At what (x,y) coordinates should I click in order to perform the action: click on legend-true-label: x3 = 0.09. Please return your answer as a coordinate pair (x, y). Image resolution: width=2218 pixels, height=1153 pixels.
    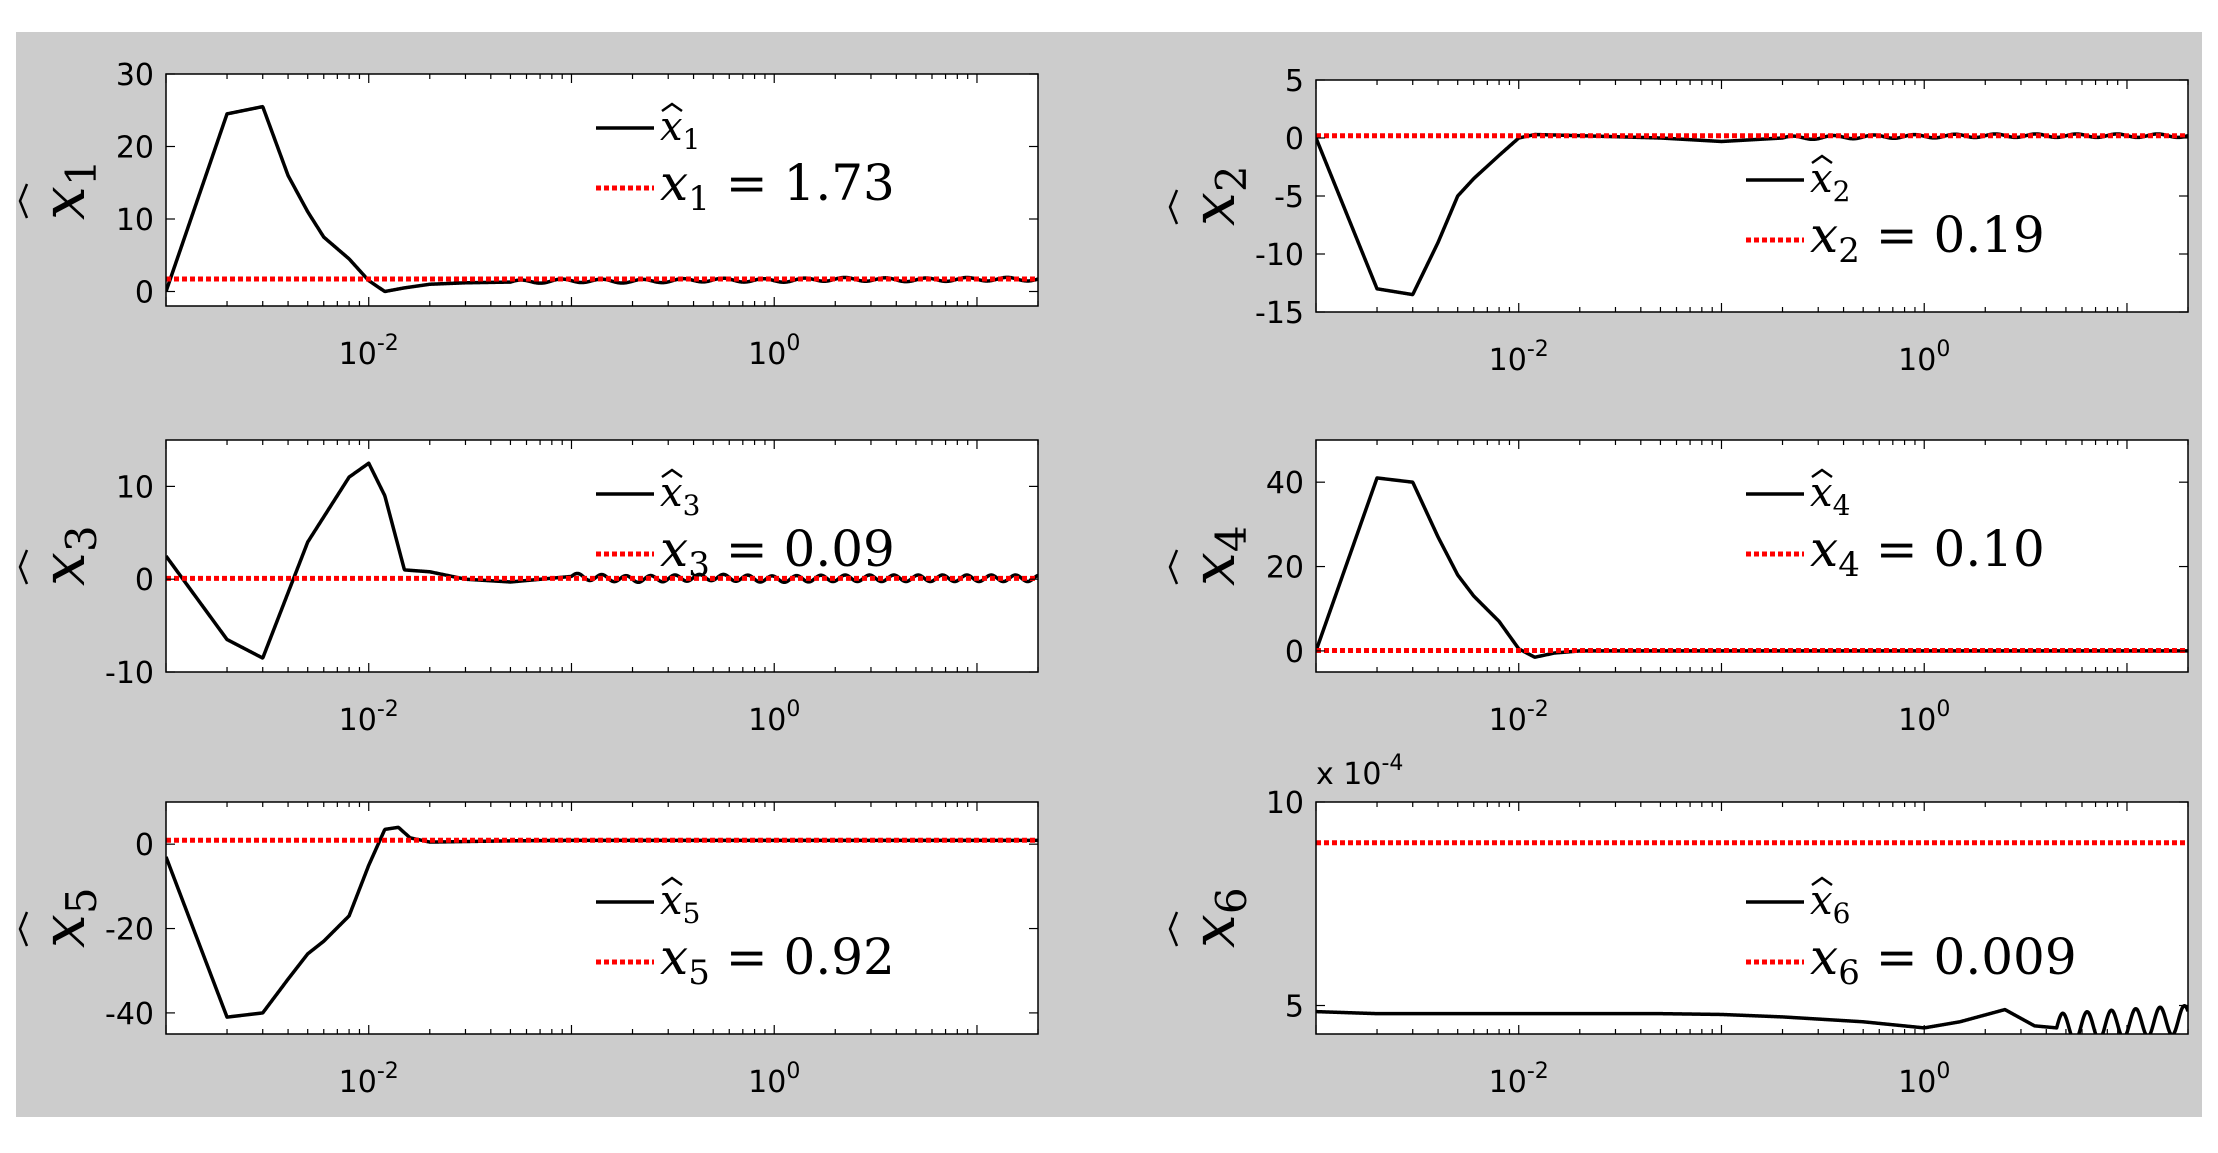
    Looking at the image, I should click on (777, 552).